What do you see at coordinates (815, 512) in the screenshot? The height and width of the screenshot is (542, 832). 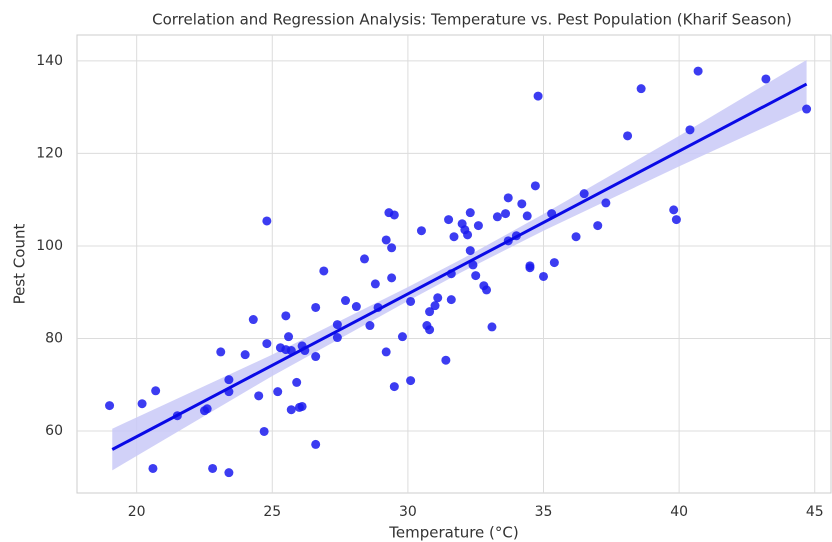 I see `x-tick-label: 45` at bounding box center [815, 512].